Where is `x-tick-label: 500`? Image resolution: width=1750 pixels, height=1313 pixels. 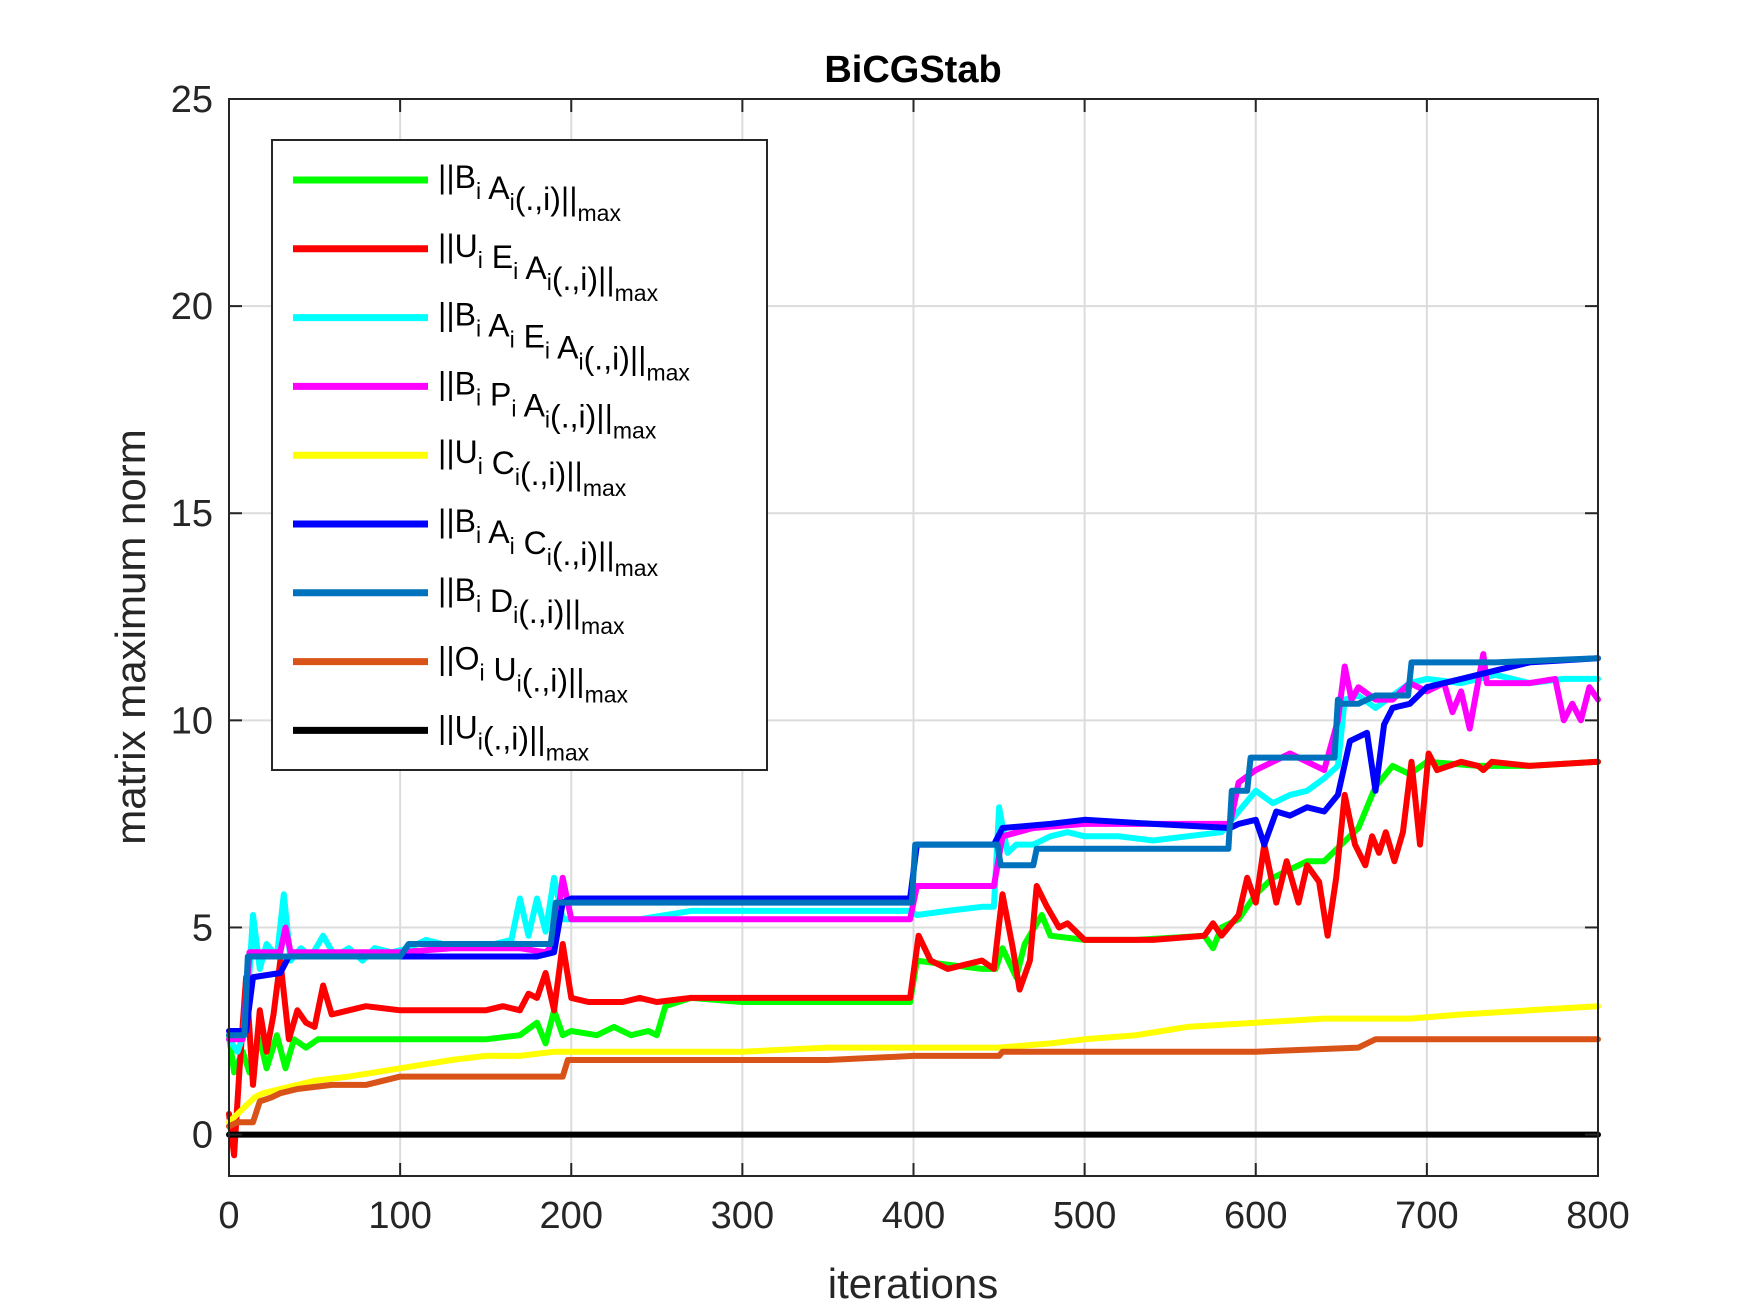 x-tick-label: 500 is located at coordinates (1084, 1216).